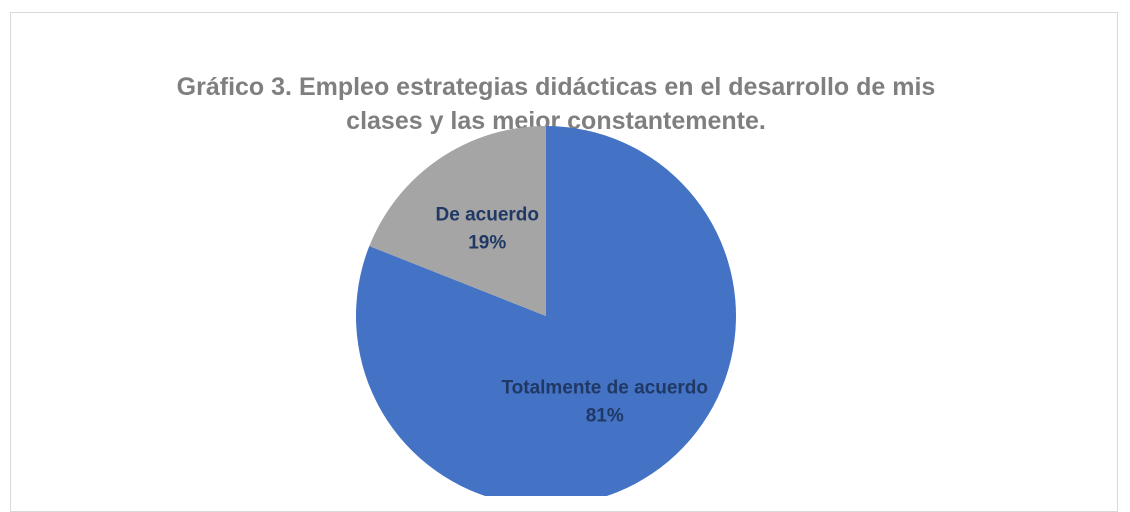 The width and height of the screenshot is (1130, 512). What do you see at coordinates (604, 387) in the screenshot?
I see `slice-category-label: Totalmente de acuerdo` at bounding box center [604, 387].